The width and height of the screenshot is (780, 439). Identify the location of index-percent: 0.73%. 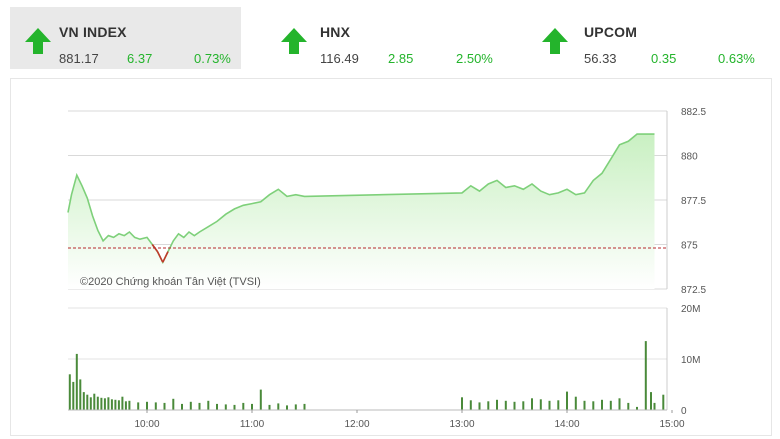
(212, 58).